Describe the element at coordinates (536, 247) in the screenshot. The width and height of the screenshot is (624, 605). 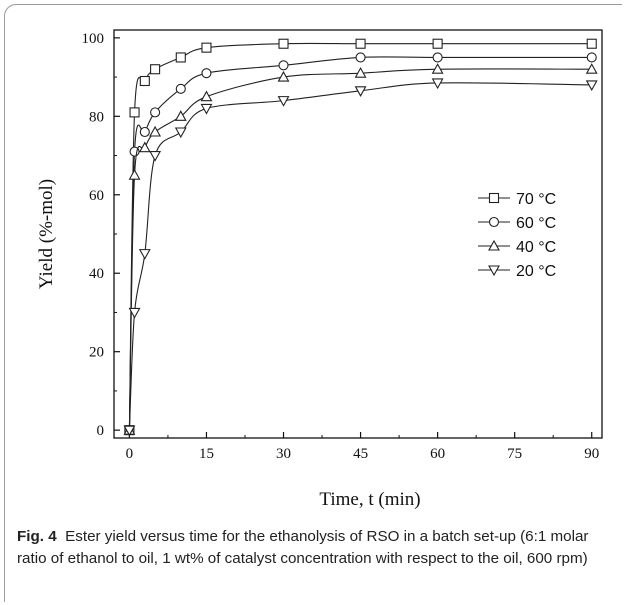
I see `legend-label: 40 °C` at that location.